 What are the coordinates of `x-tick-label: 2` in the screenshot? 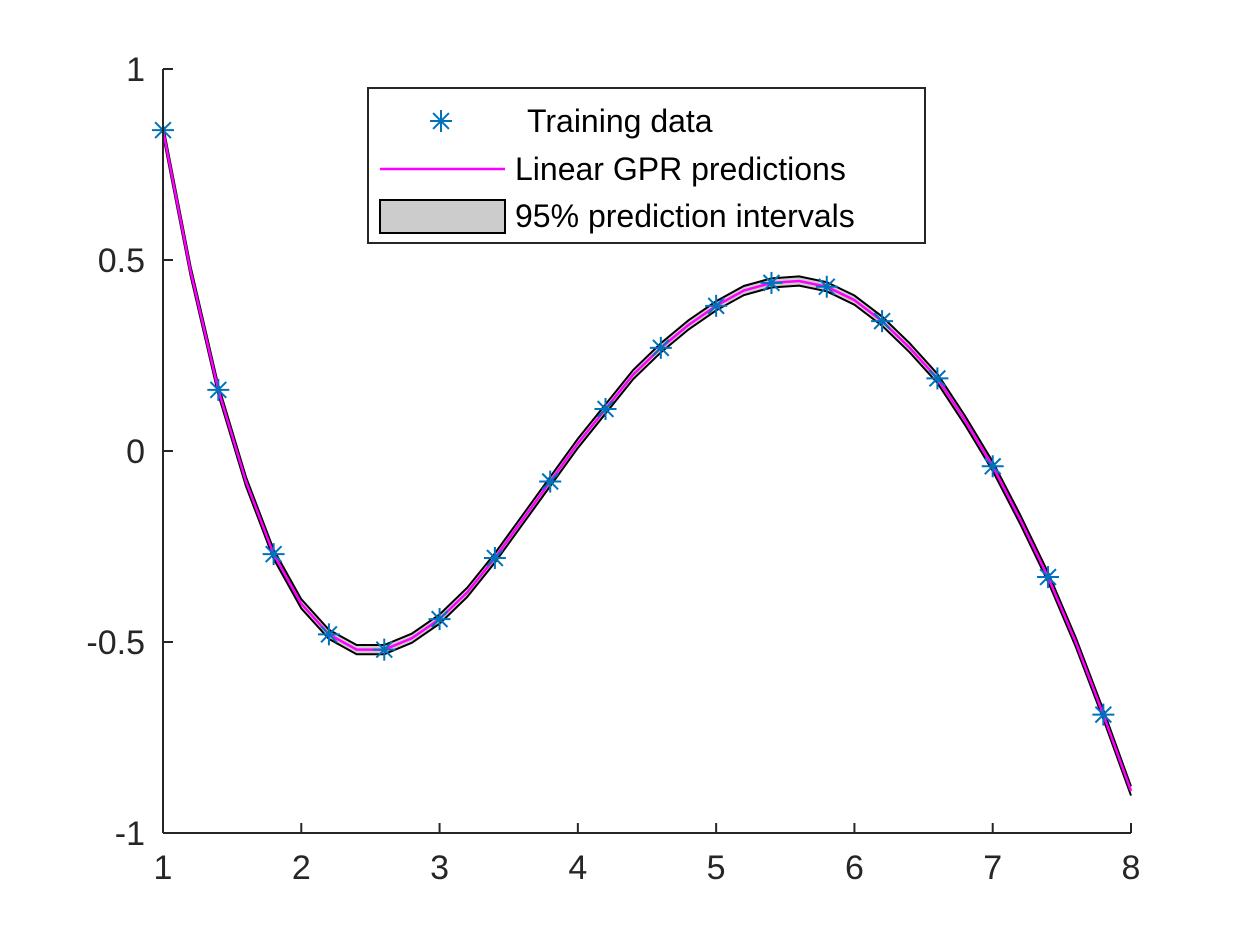 It's located at (301, 868).